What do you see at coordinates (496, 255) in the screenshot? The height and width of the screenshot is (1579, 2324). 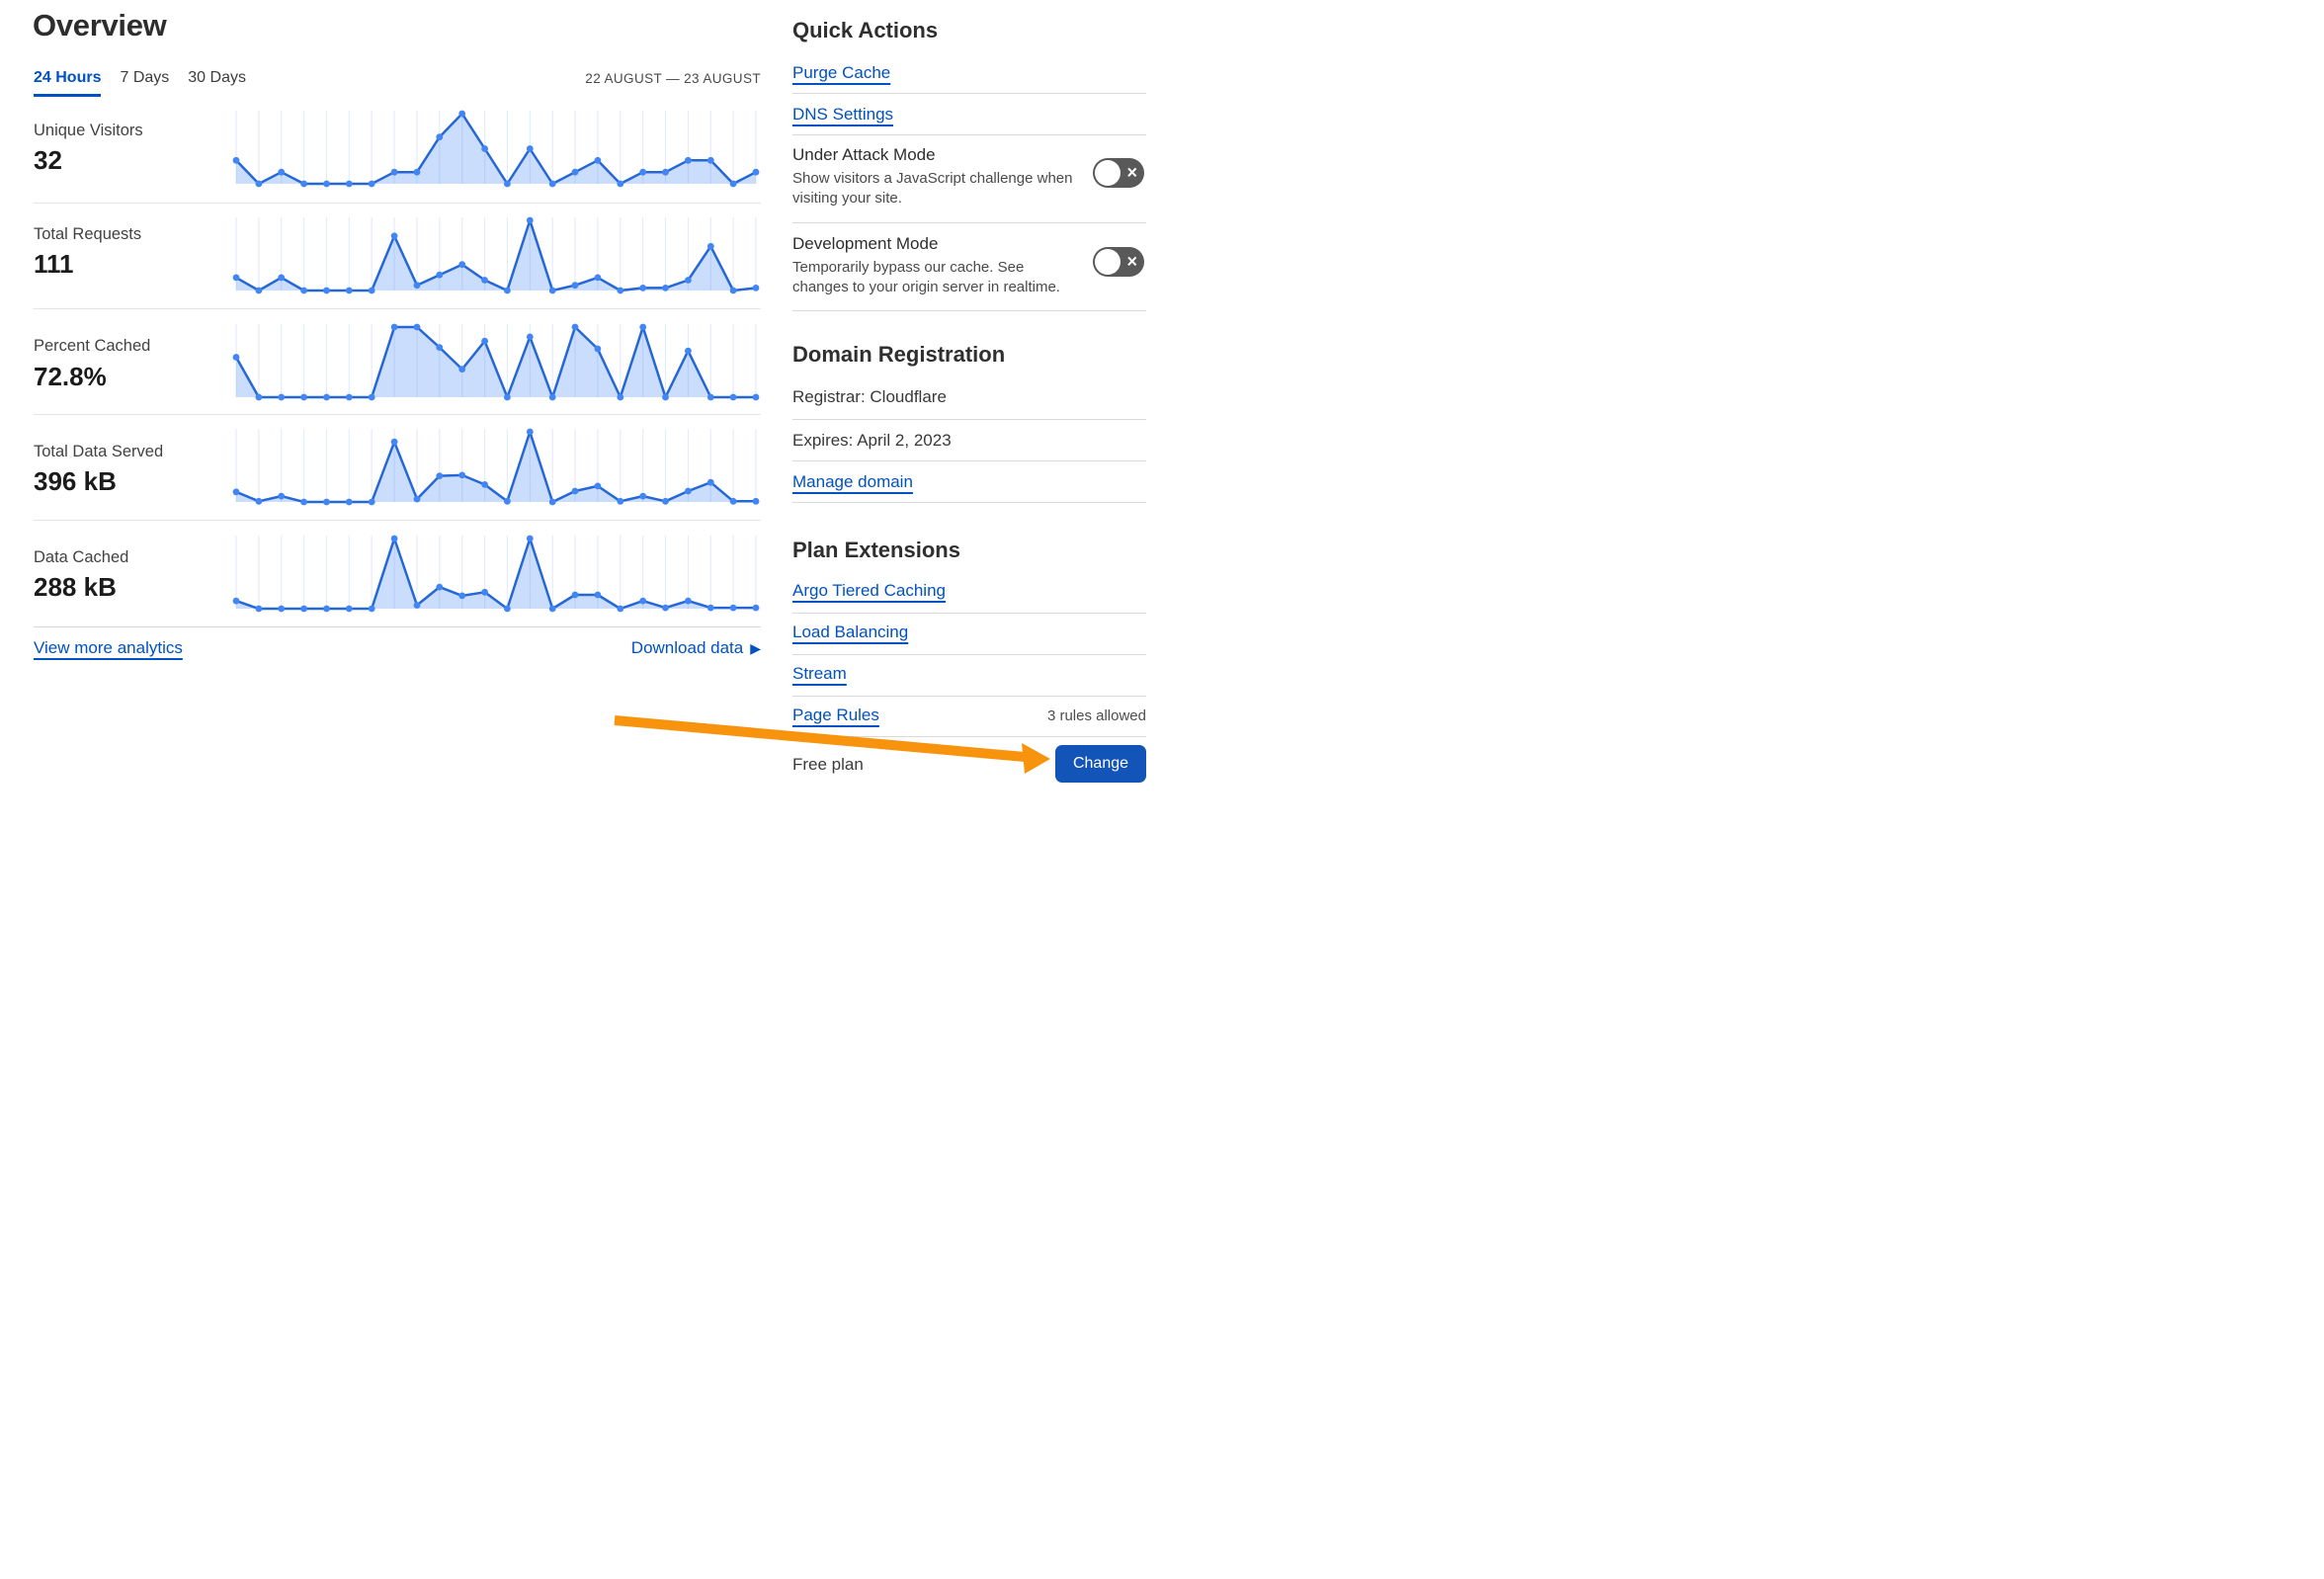 I see `sparkline-chart-total-requests` at bounding box center [496, 255].